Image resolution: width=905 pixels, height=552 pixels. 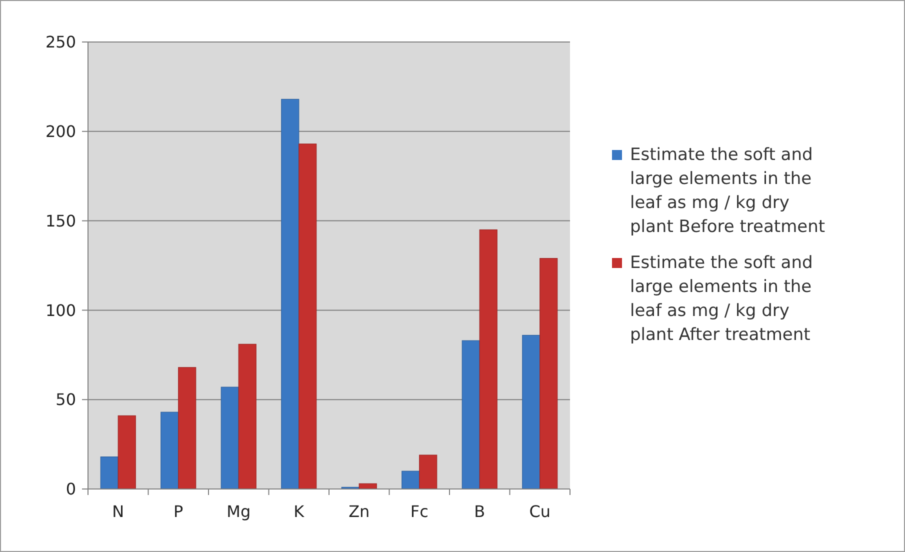 What do you see at coordinates (60, 131) in the screenshot?
I see `y-tick-label: 200` at bounding box center [60, 131].